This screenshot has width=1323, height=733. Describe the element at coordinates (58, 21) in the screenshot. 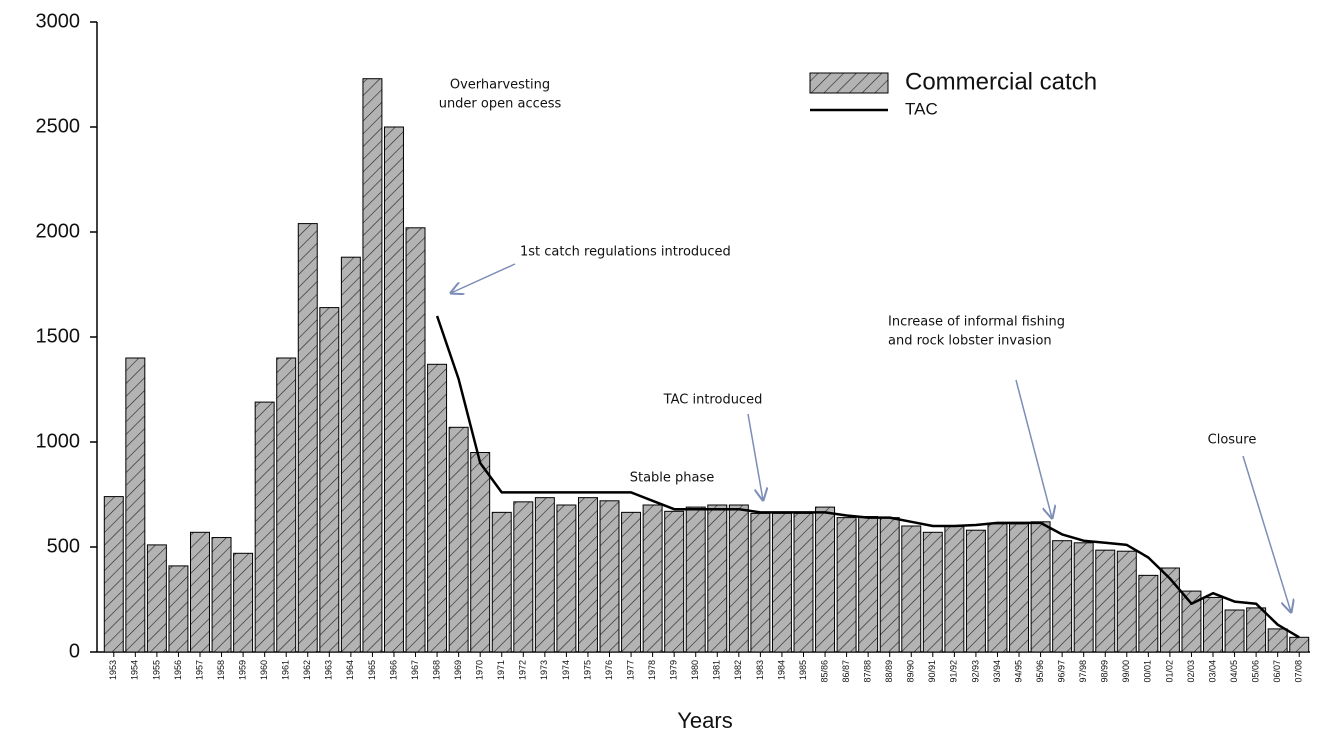

I see `y-tick-label: 3000` at that location.